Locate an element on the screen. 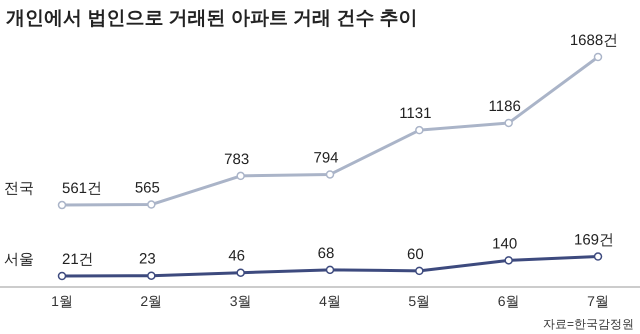 This screenshot has width=640, height=334. data-label: 1688건 is located at coordinates (594, 40).